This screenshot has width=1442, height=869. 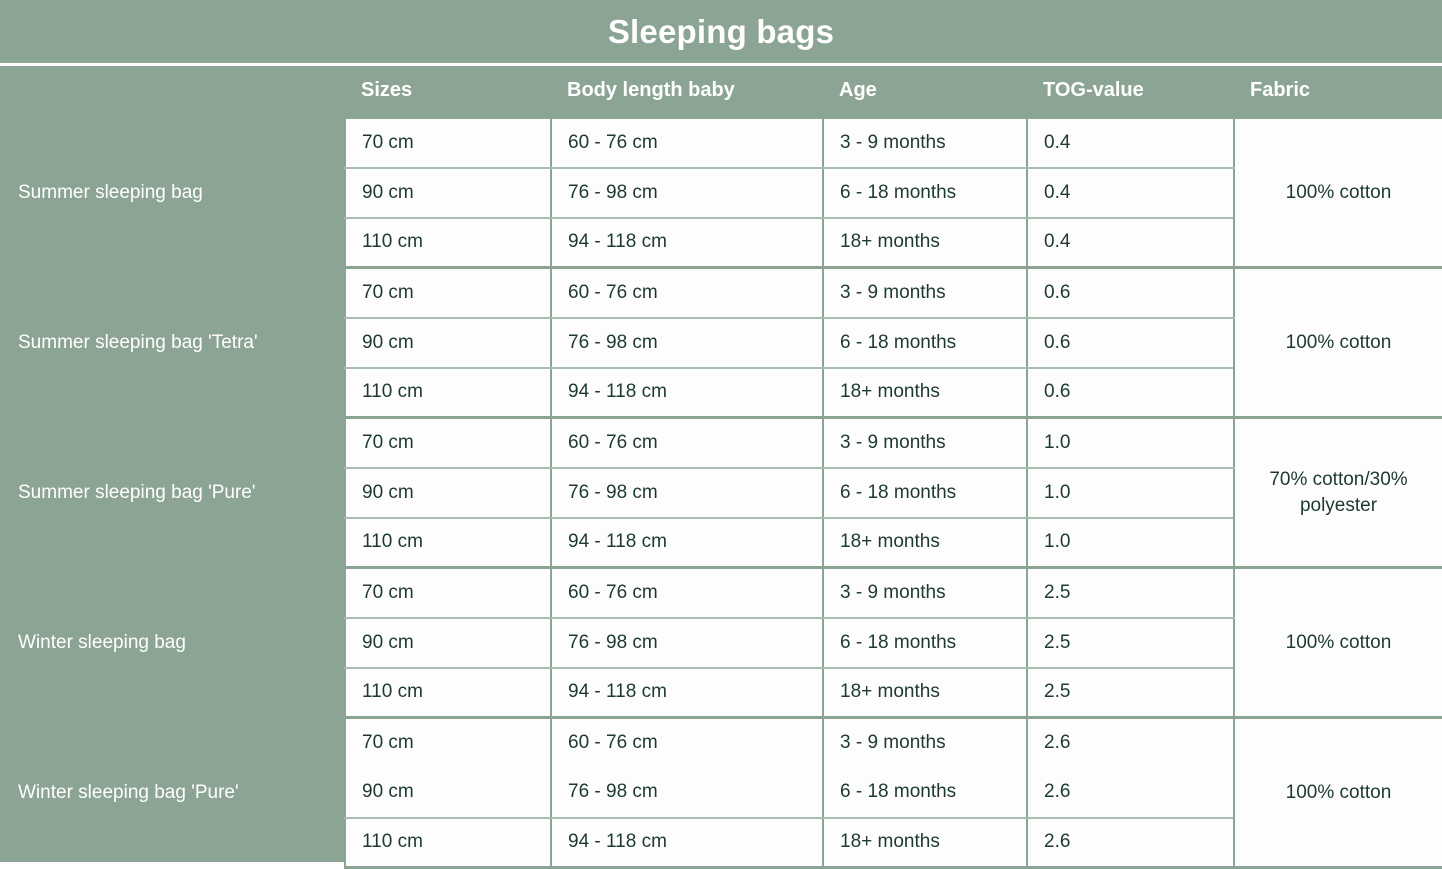 I want to click on row-group-label: Summer sleeping bag, so click(x=110, y=192).